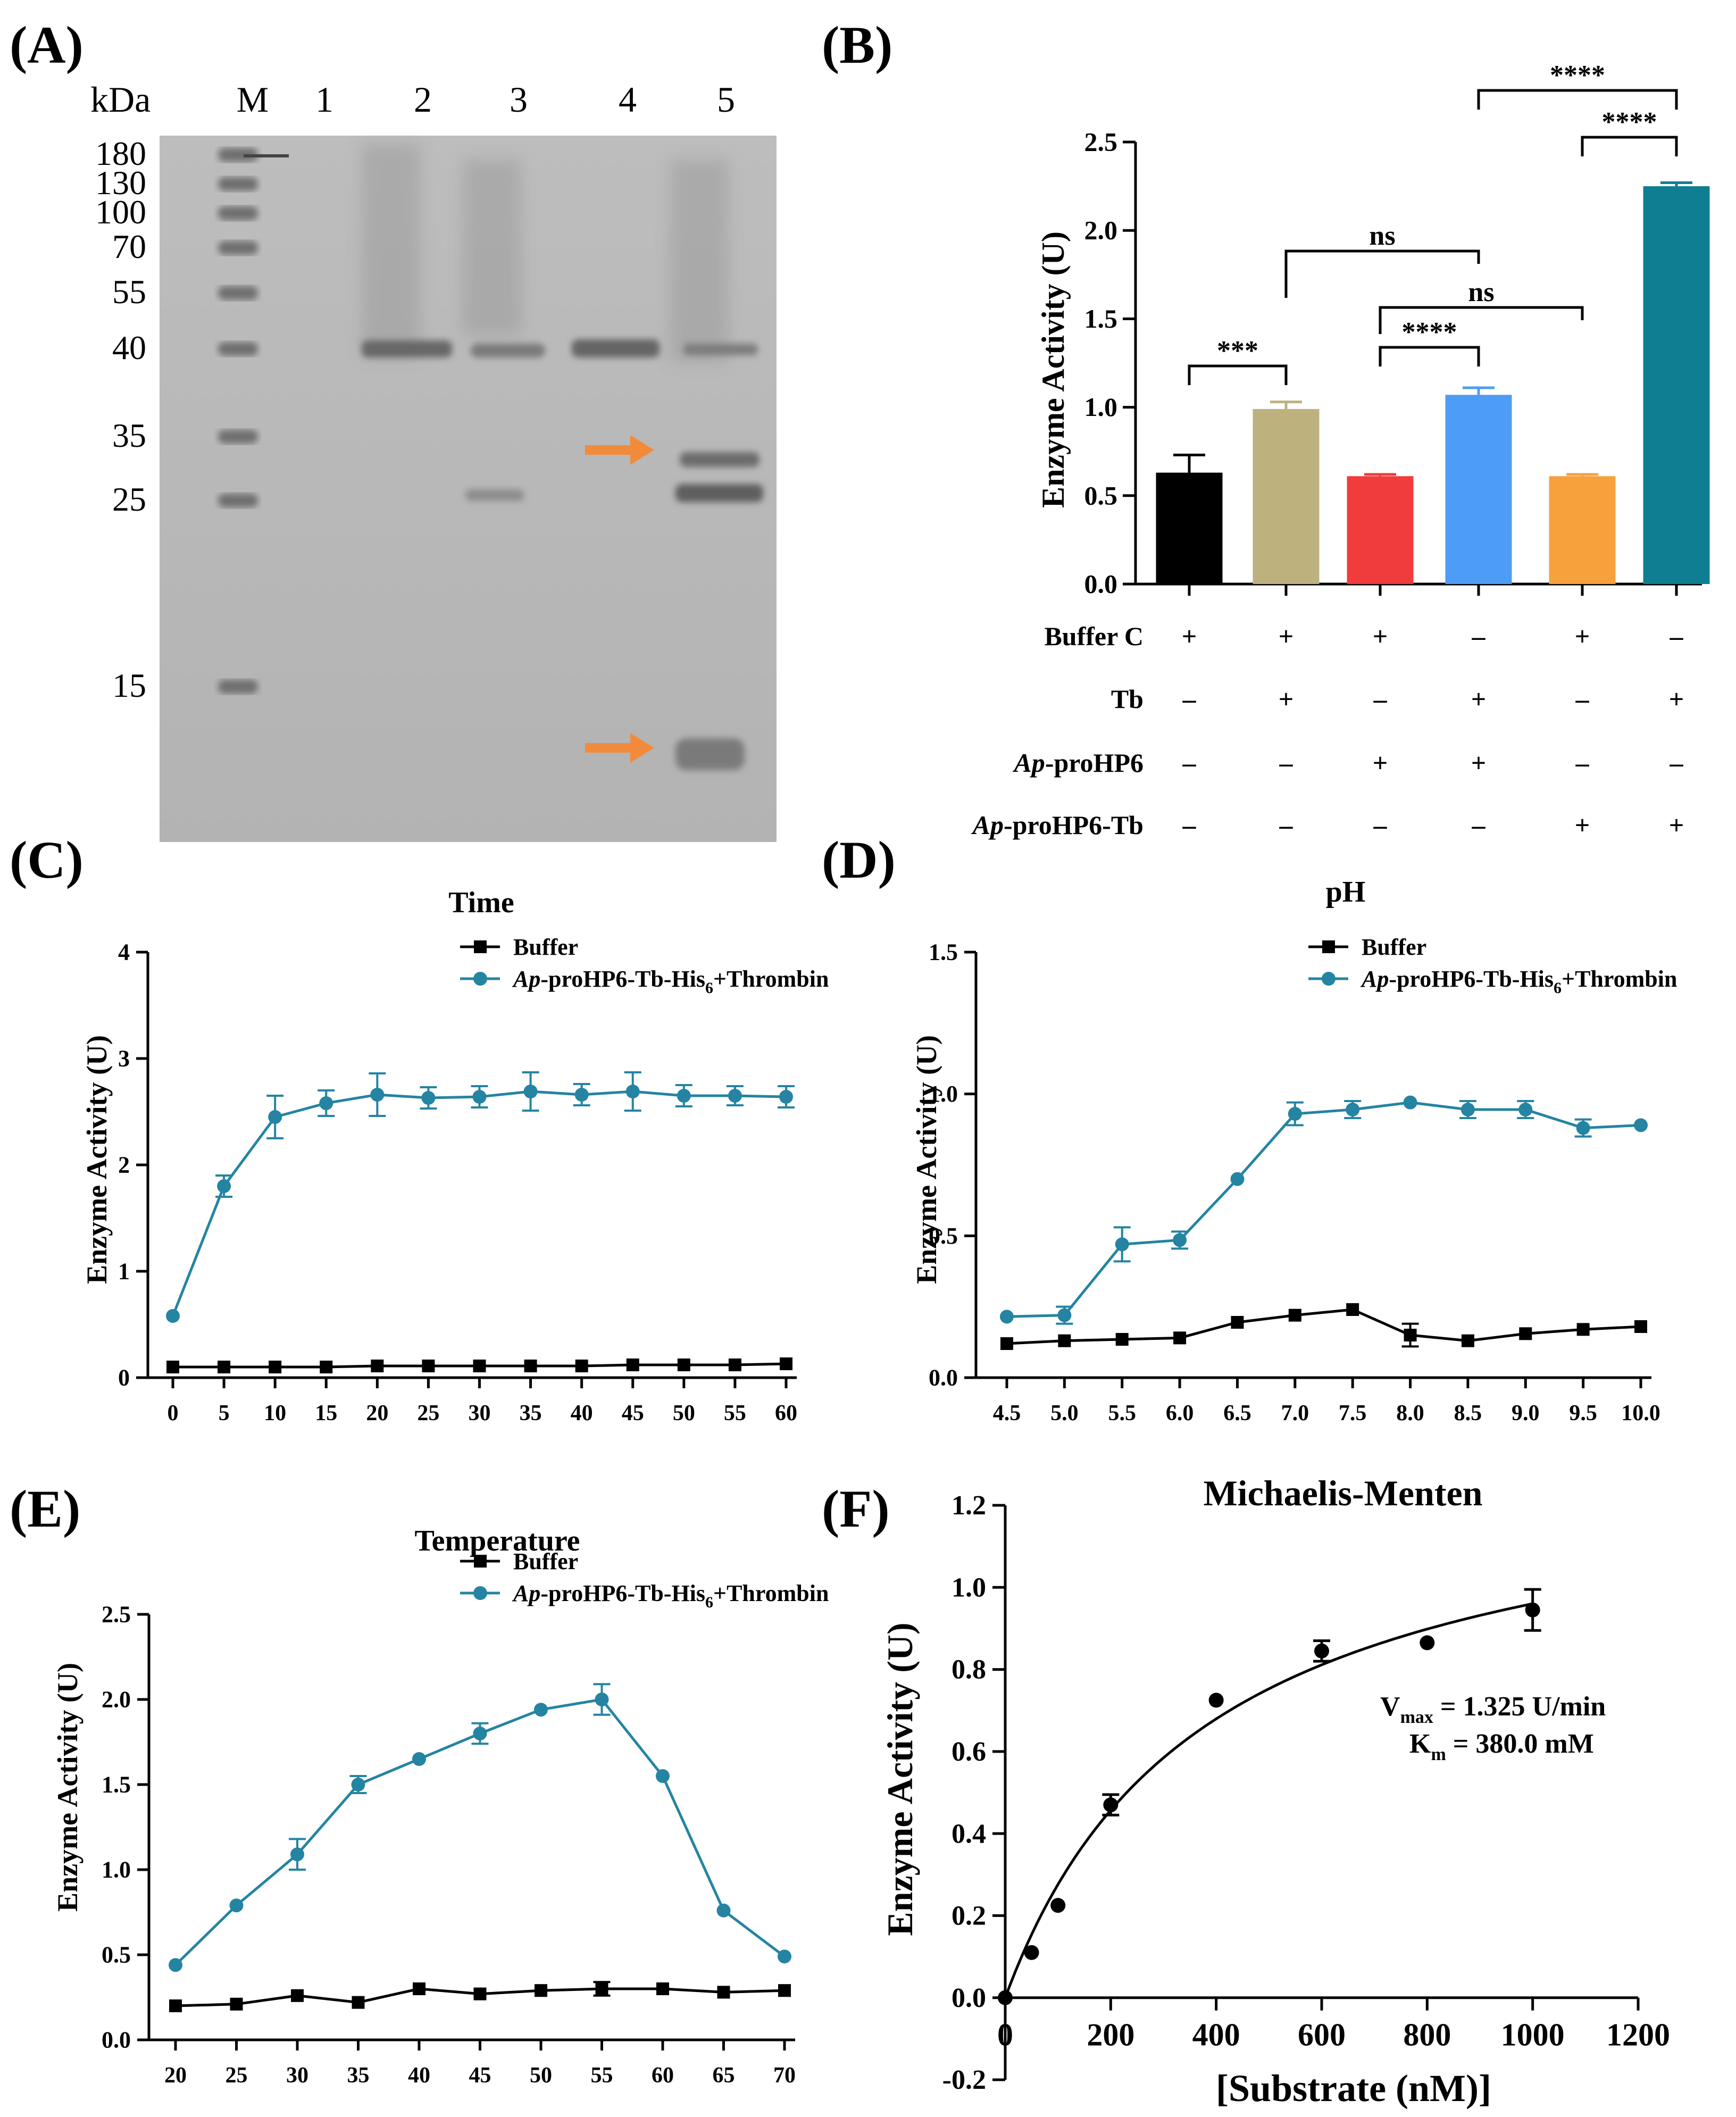 Image resolution: width=1736 pixels, height=2117 pixels. Describe the element at coordinates (1583, 1414) in the screenshot. I see `chartD-xtick-label: 9.5` at that location.